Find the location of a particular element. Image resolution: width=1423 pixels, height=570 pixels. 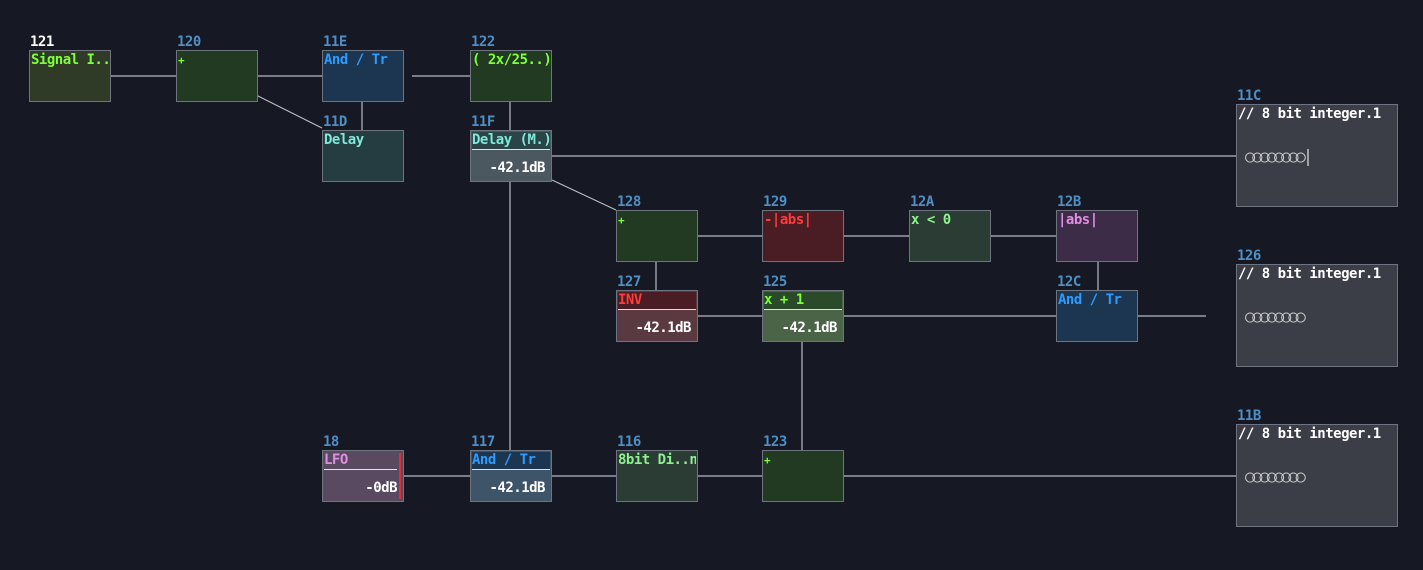

node-title: Signal I..t is located at coordinates (70, 60).